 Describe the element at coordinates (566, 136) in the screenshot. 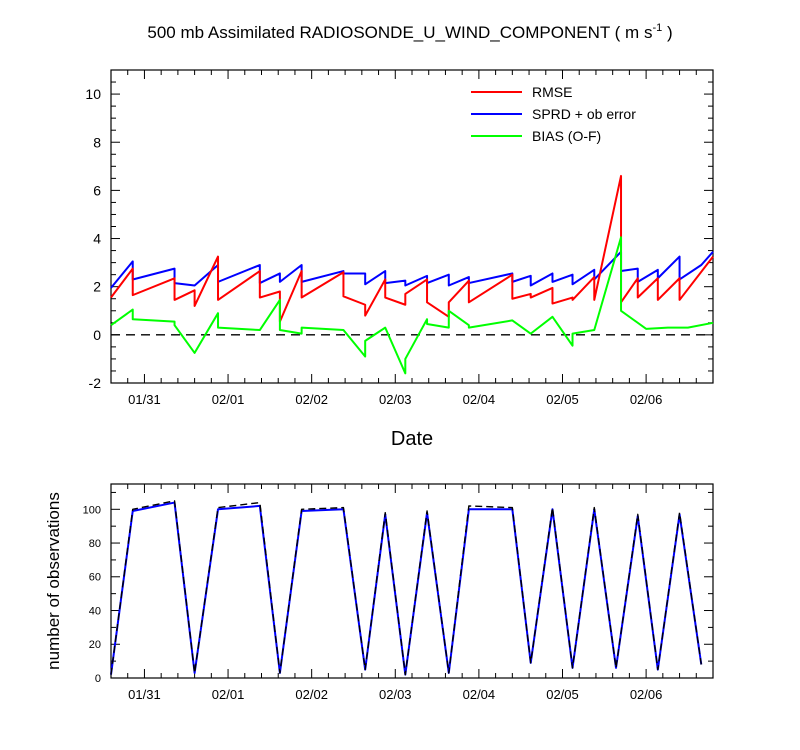

I see `legend-label-bias-o-f: BIAS (O-F)` at that location.